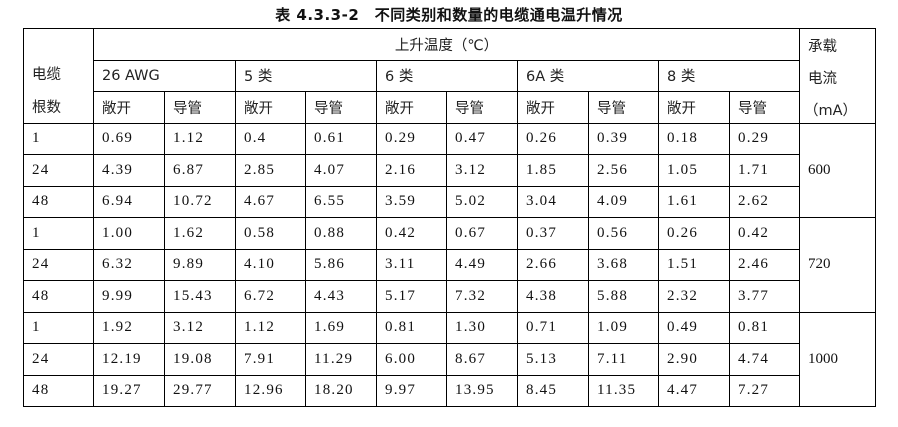  Describe the element at coordinates (553, 327) in the screenshot. I see `value-cell: 0.71` at that location.